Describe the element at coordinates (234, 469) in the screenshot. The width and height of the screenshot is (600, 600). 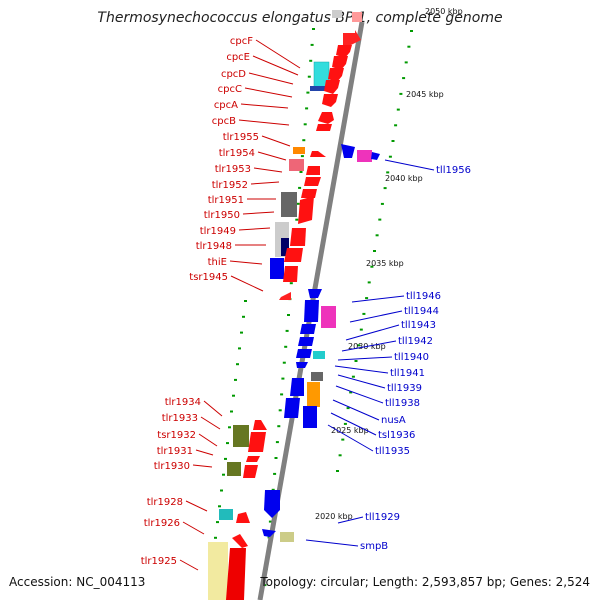
I see `gene-block-olive` at that location.